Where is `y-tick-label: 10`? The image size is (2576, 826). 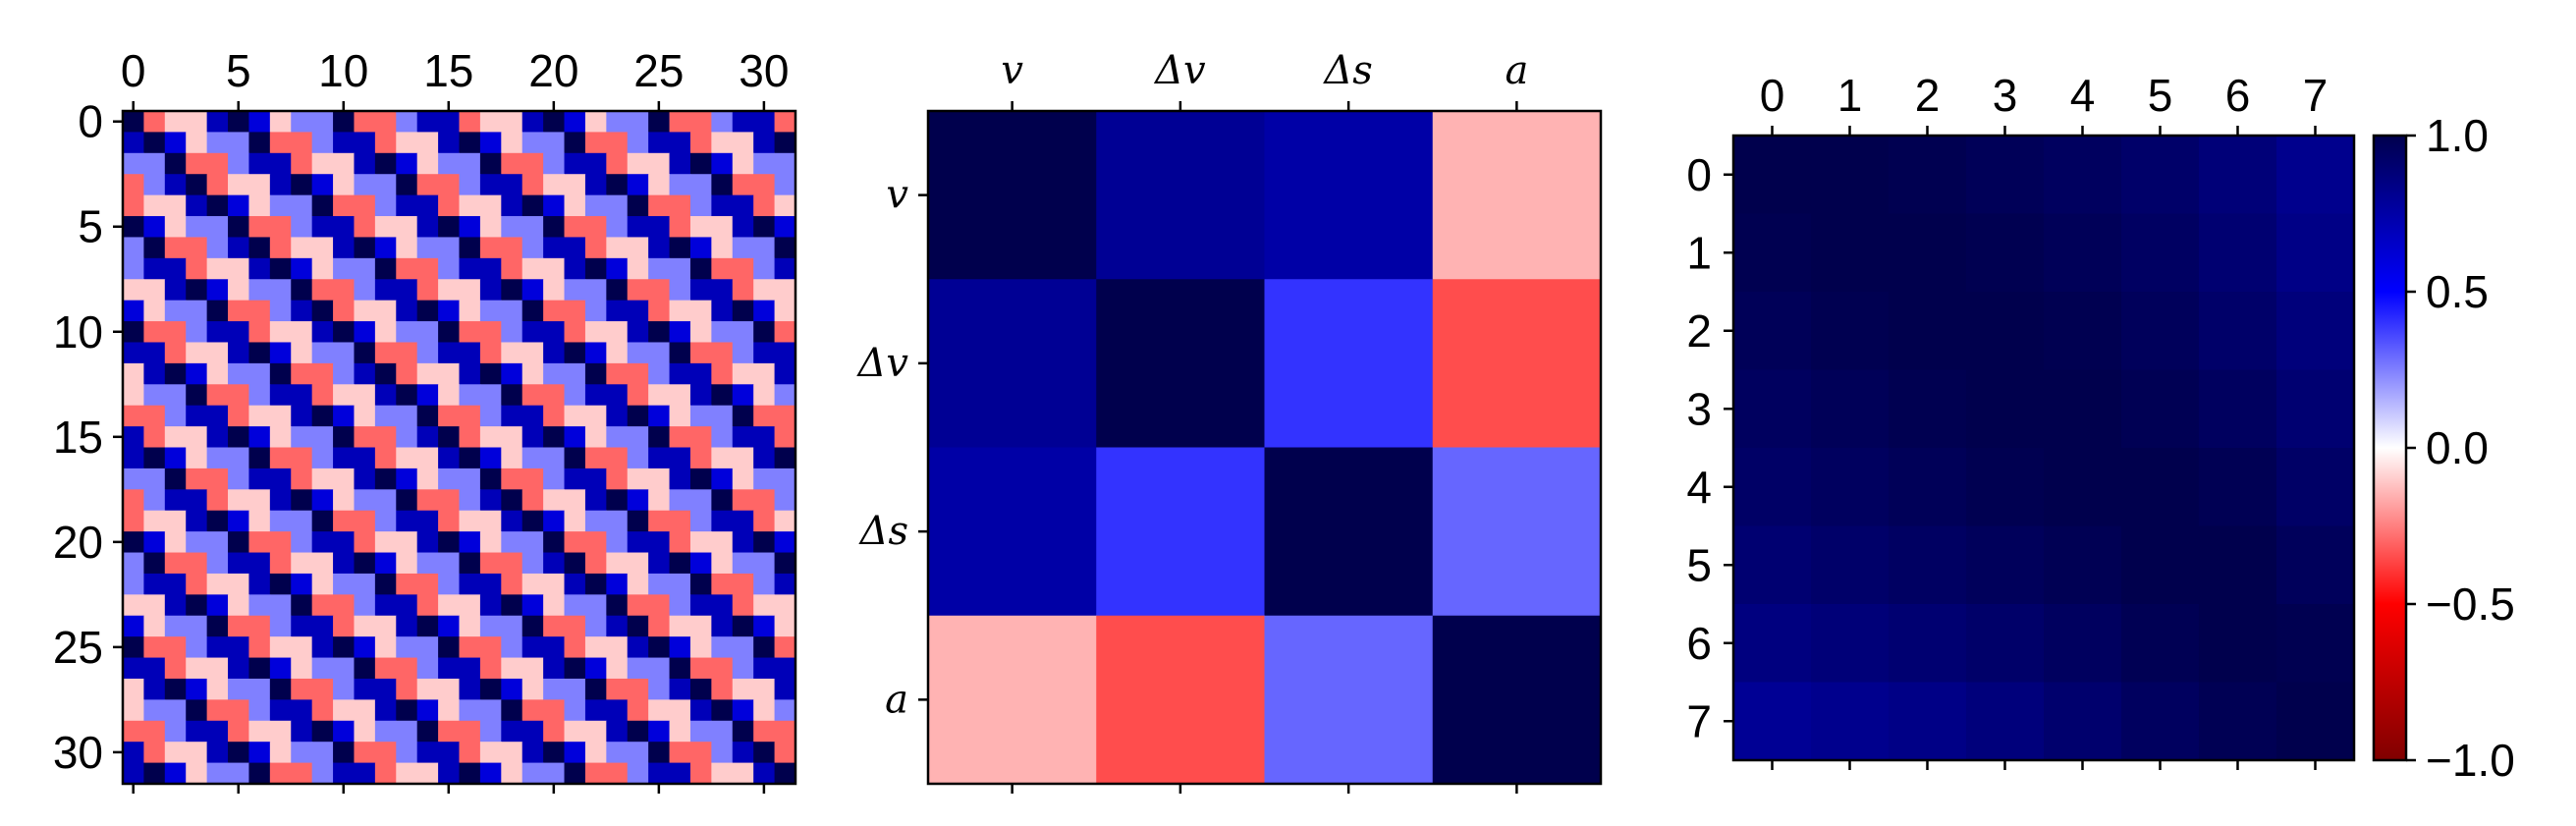
y-tick-label: 10 is located at coordinates (78, 332).